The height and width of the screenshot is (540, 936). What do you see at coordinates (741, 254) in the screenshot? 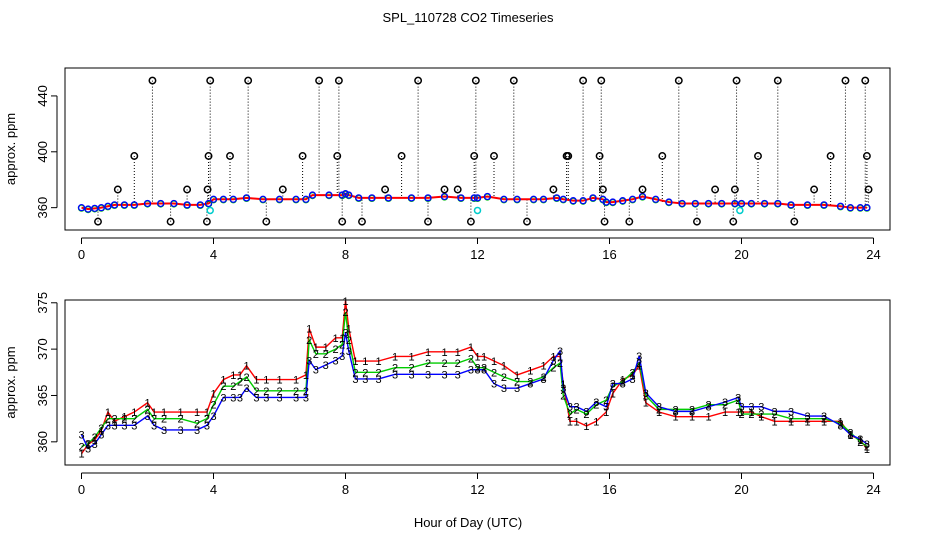
I see `top-x-tick-label: 20` at bounding box center [741, 254].